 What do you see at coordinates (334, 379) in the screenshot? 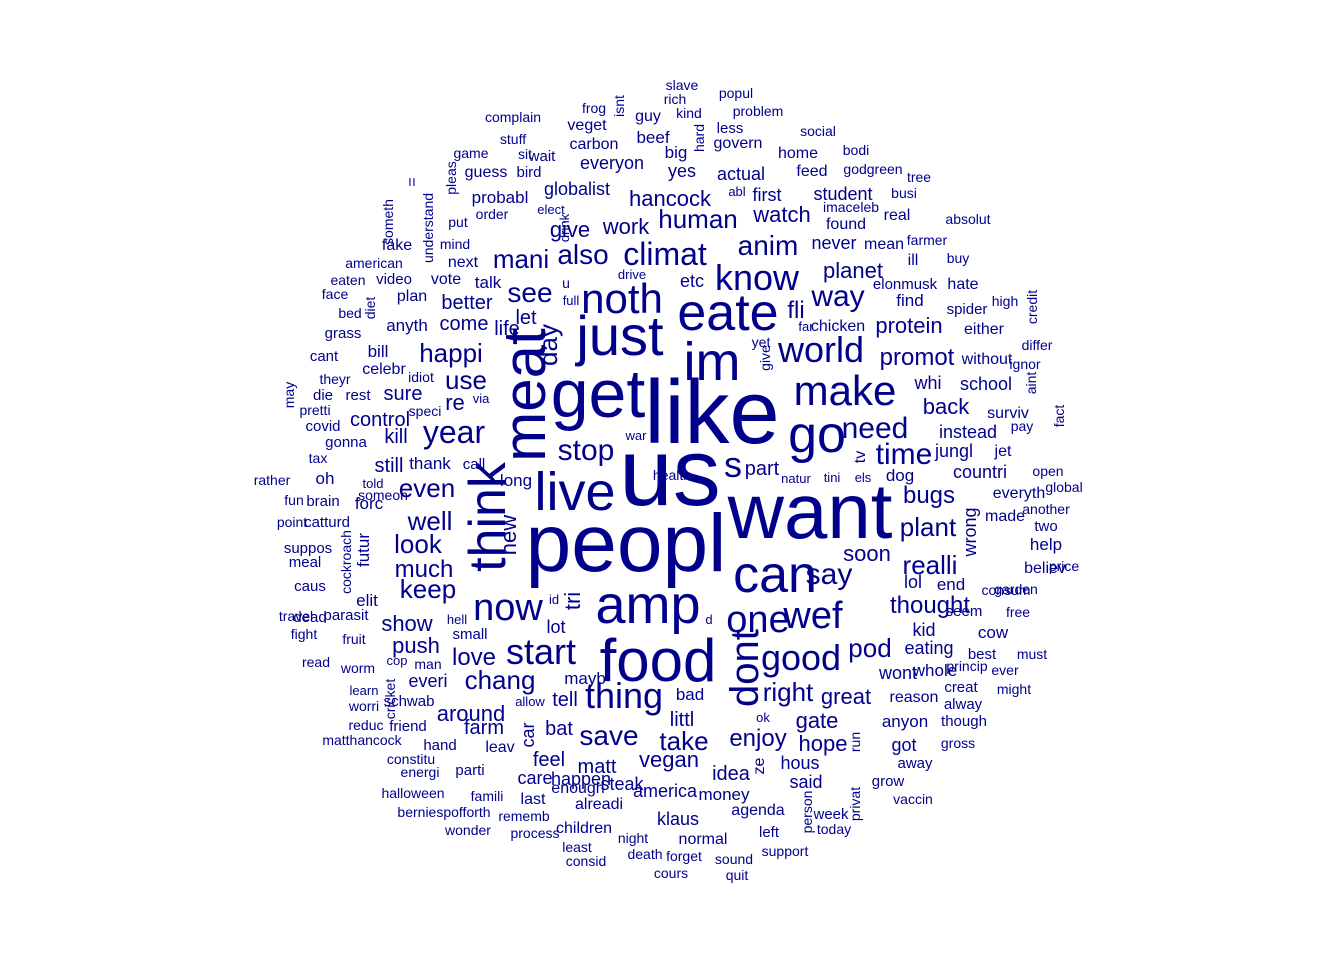
I see `word-theyr: theyr` at bounding box center [334, 379].